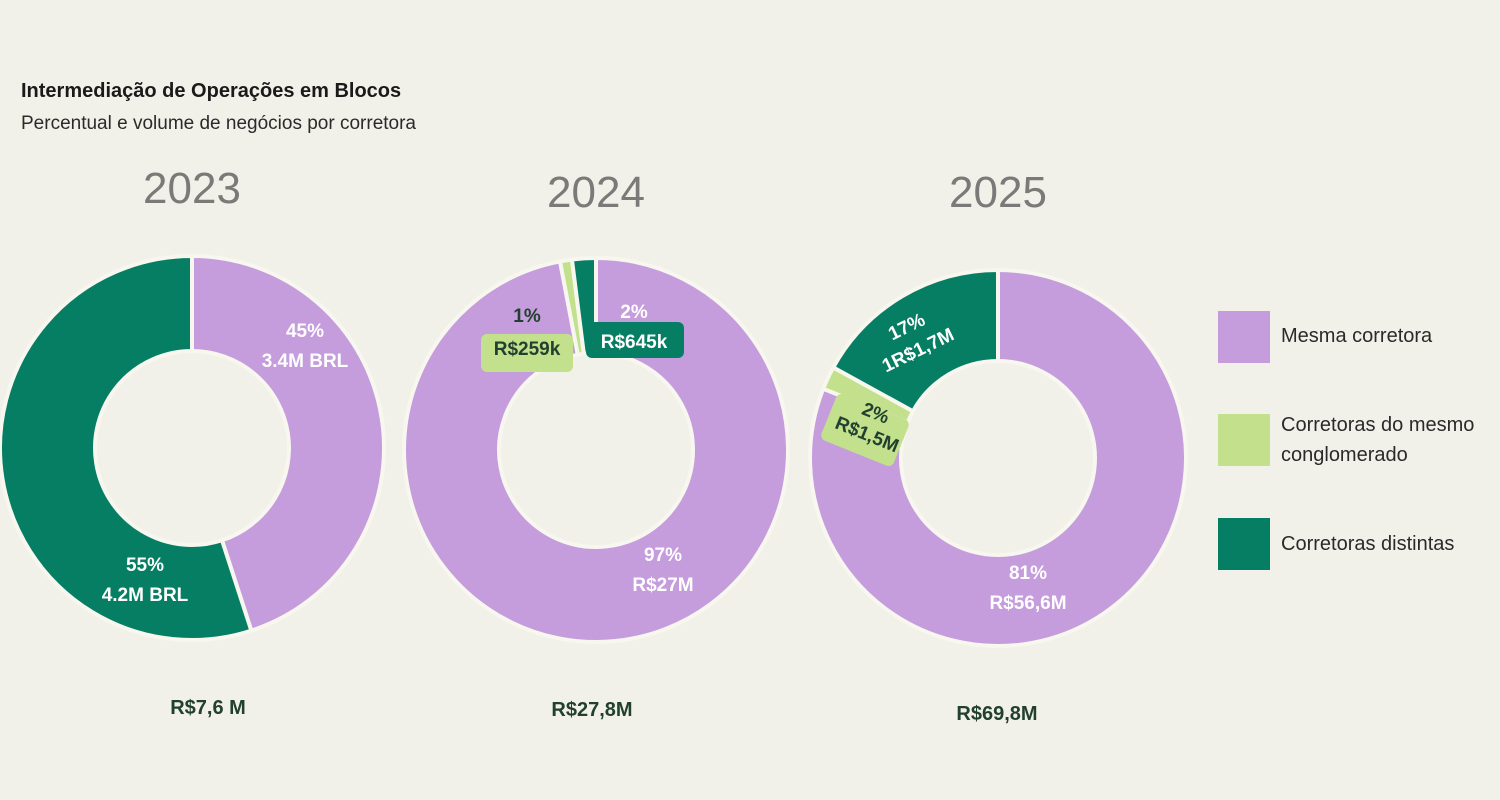 The image size is (1500, 800). I want to click on slice-value-label: R$56,6M, so click(1027, 603).